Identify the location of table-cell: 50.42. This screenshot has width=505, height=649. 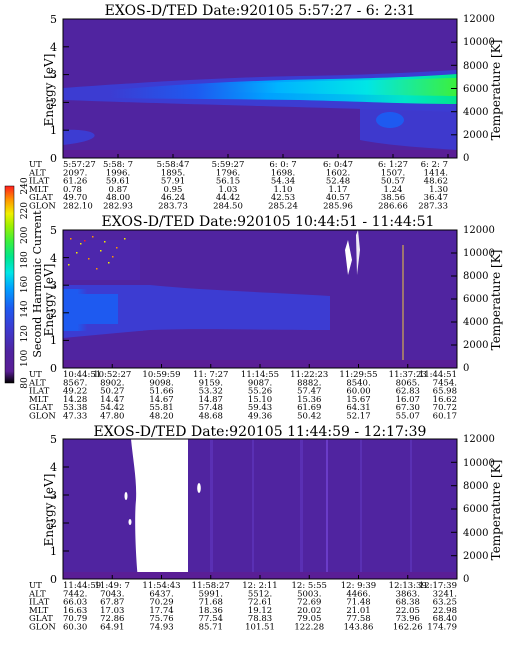
(309, 417).